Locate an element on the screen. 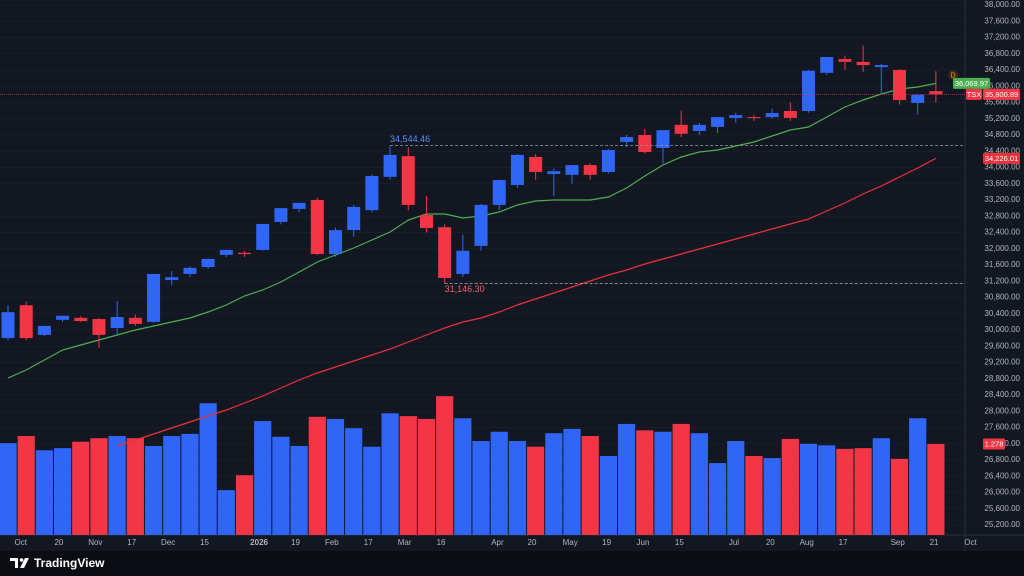 This screenshot has height=576, width=1024. annotation-label: 31,146.30 is located at coordinates (465, 289).